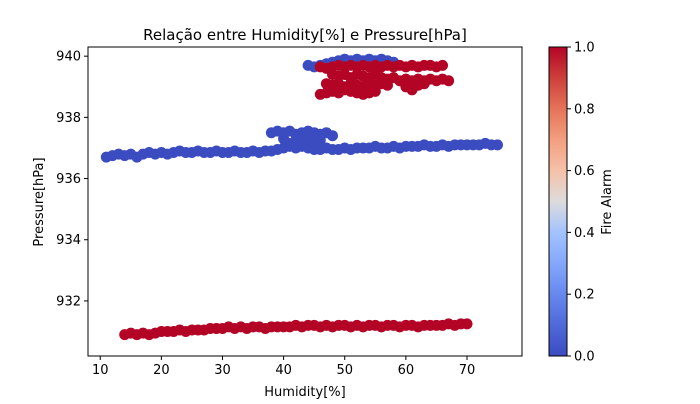  I want to click on x-tick-label: 10, so click(100, 370).